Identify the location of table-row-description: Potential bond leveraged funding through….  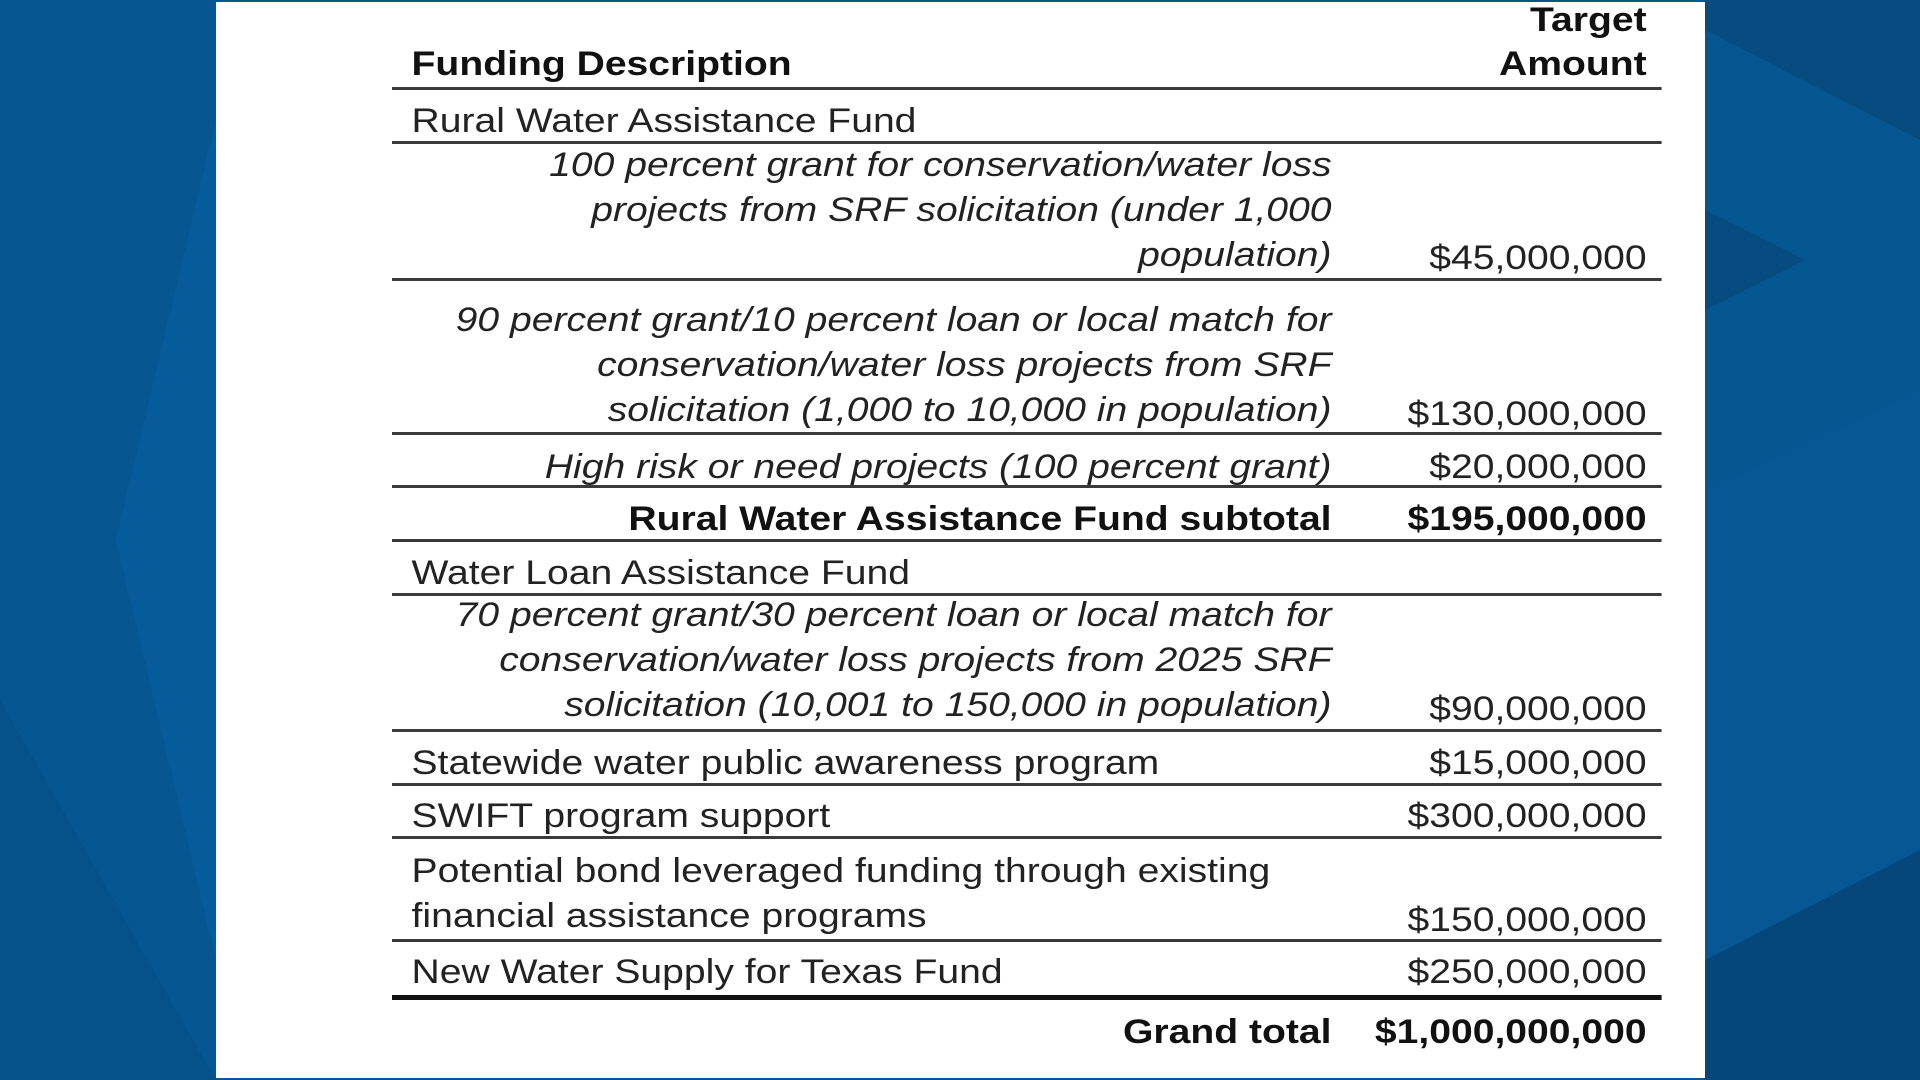
(841, 893).